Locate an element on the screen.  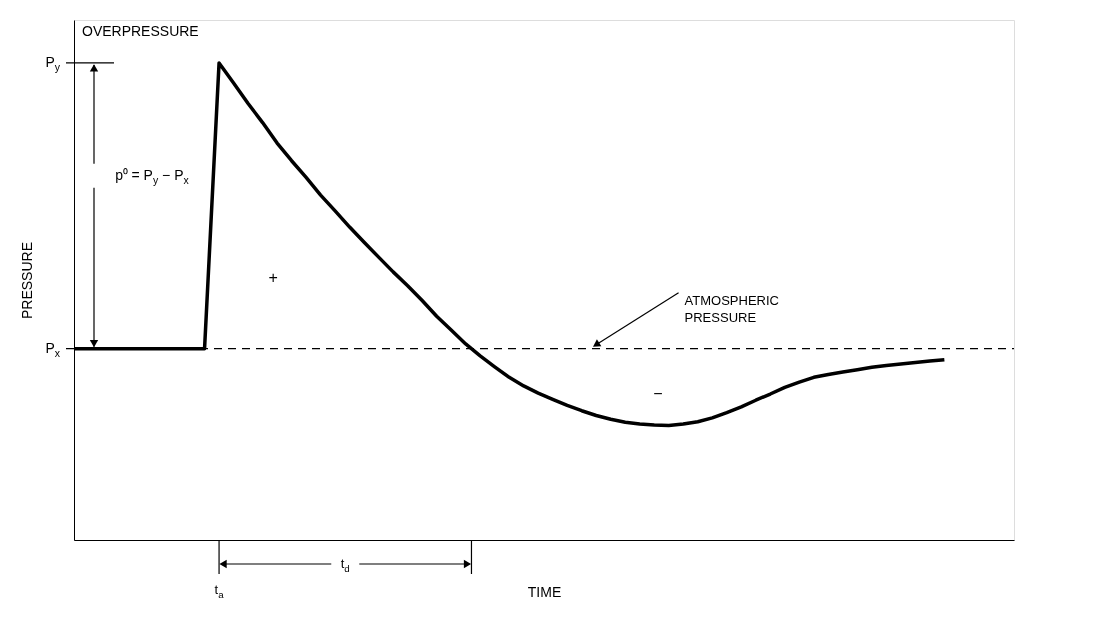
annotation: + is located at coordinates (273, 277).